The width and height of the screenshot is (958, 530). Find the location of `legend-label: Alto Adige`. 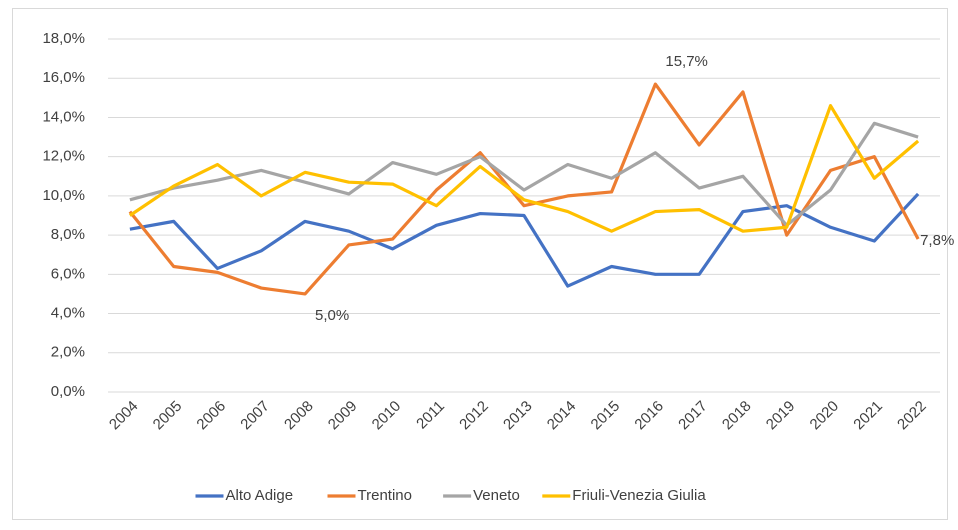

legend-label: Alto Adige is located at coordinates (260, 495).